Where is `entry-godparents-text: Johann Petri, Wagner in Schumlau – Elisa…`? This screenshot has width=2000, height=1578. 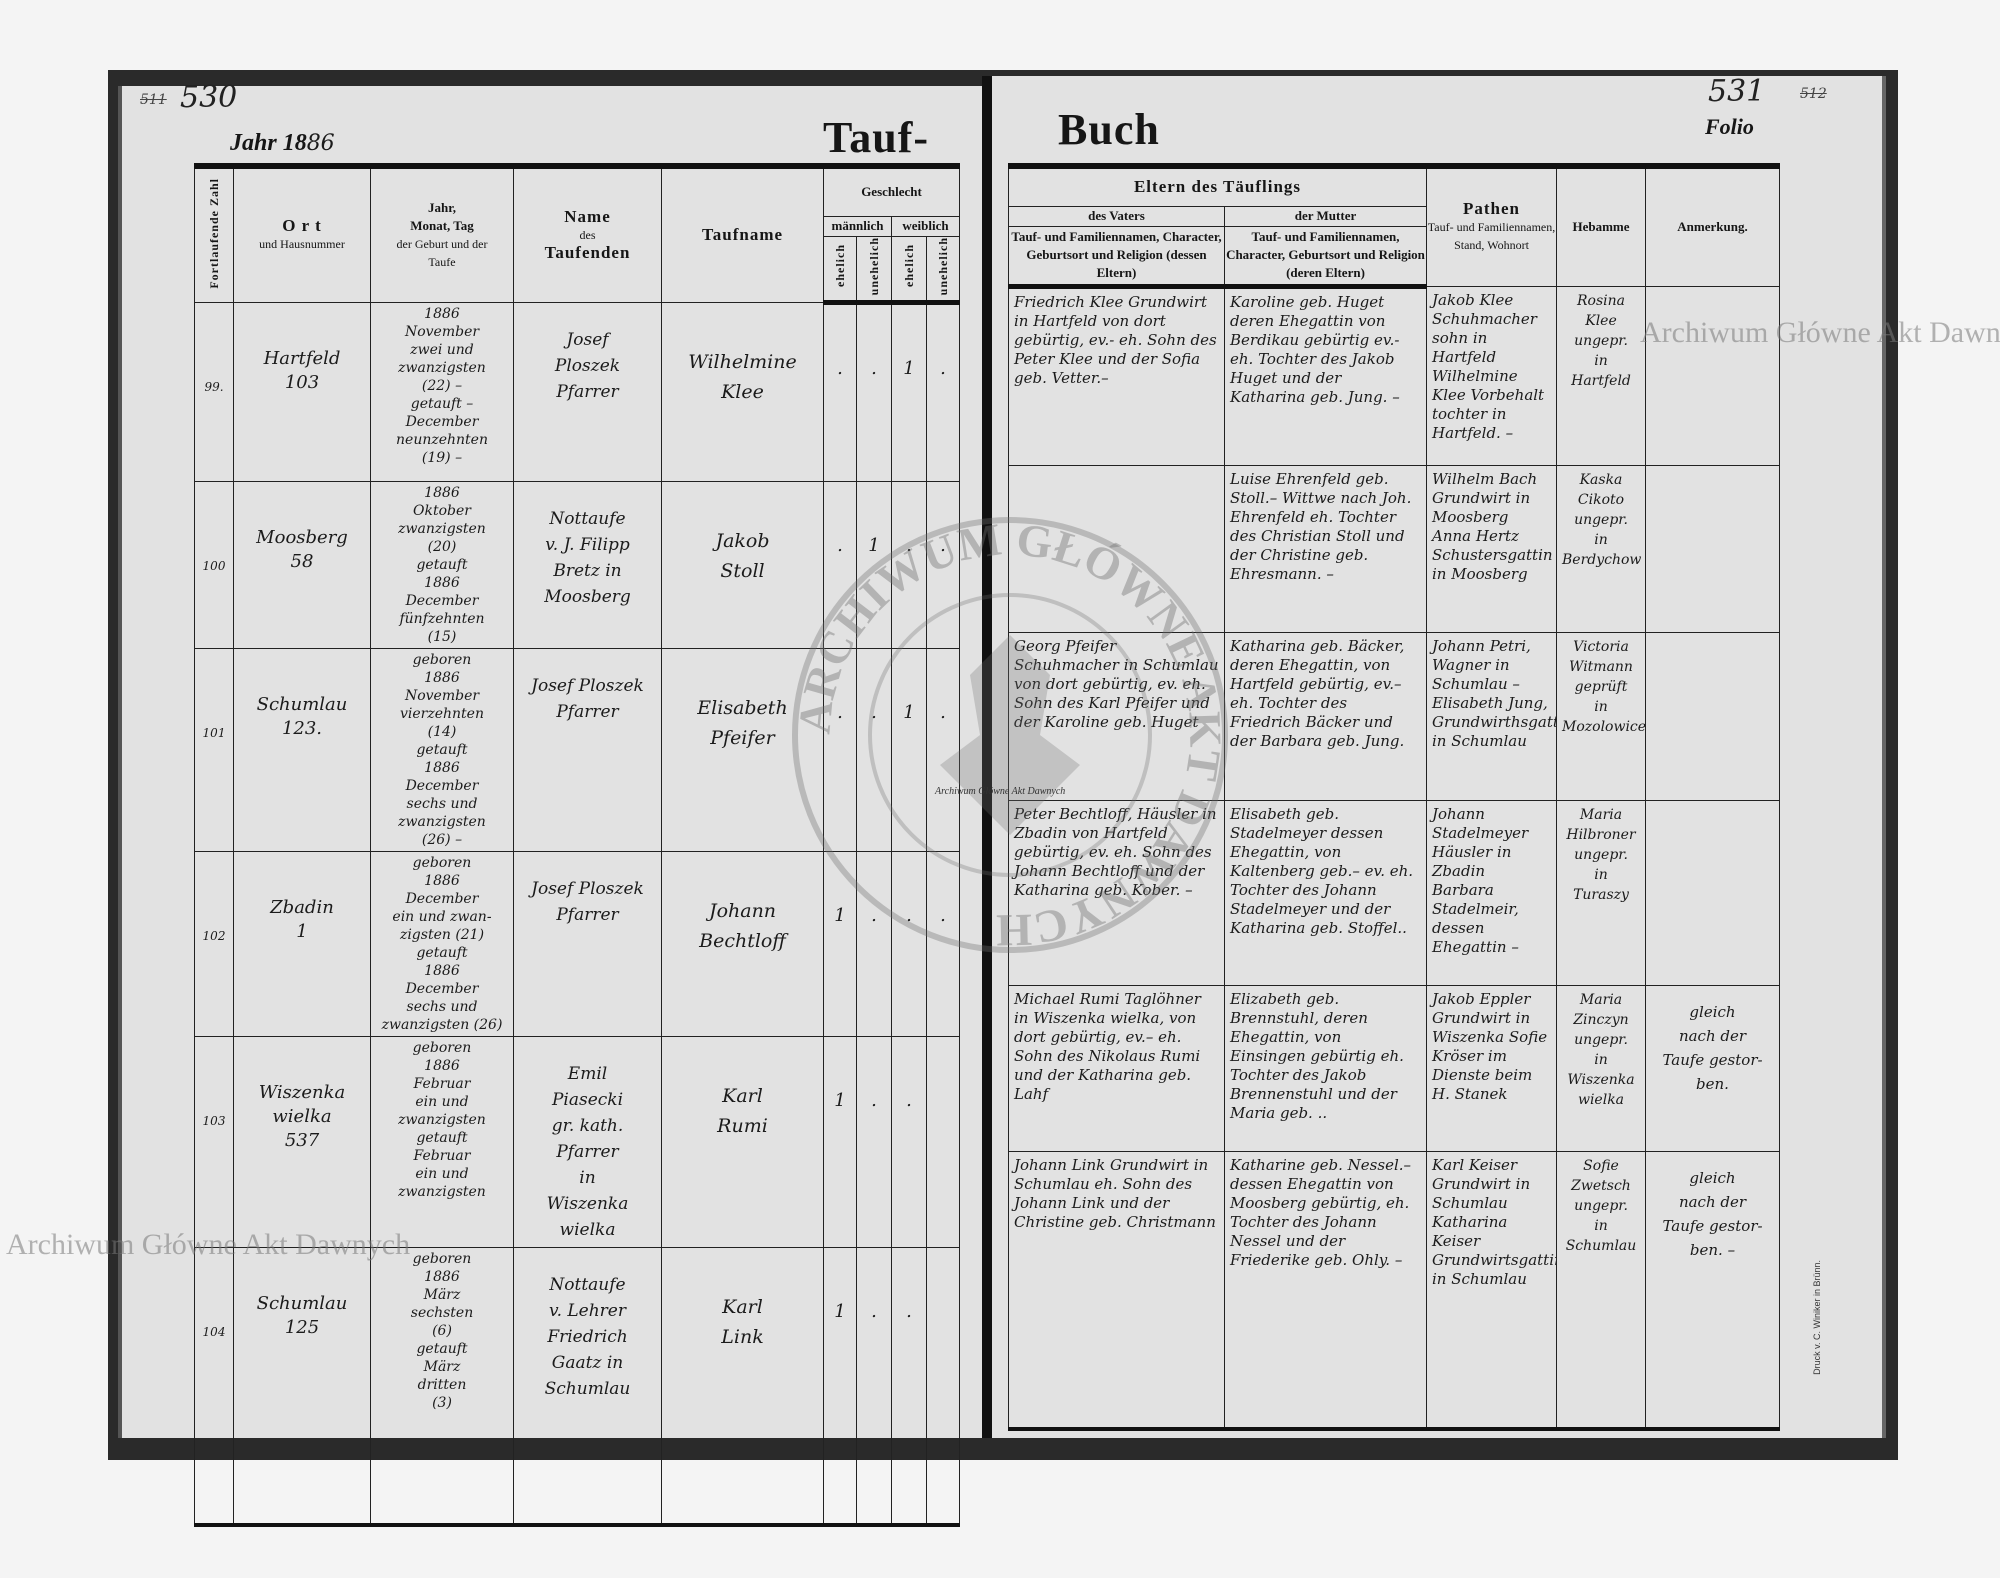 entry-godparents-text: Johann Petri, Wagner in Schumlau – Elisa… is located at coordinates (1494, 693).